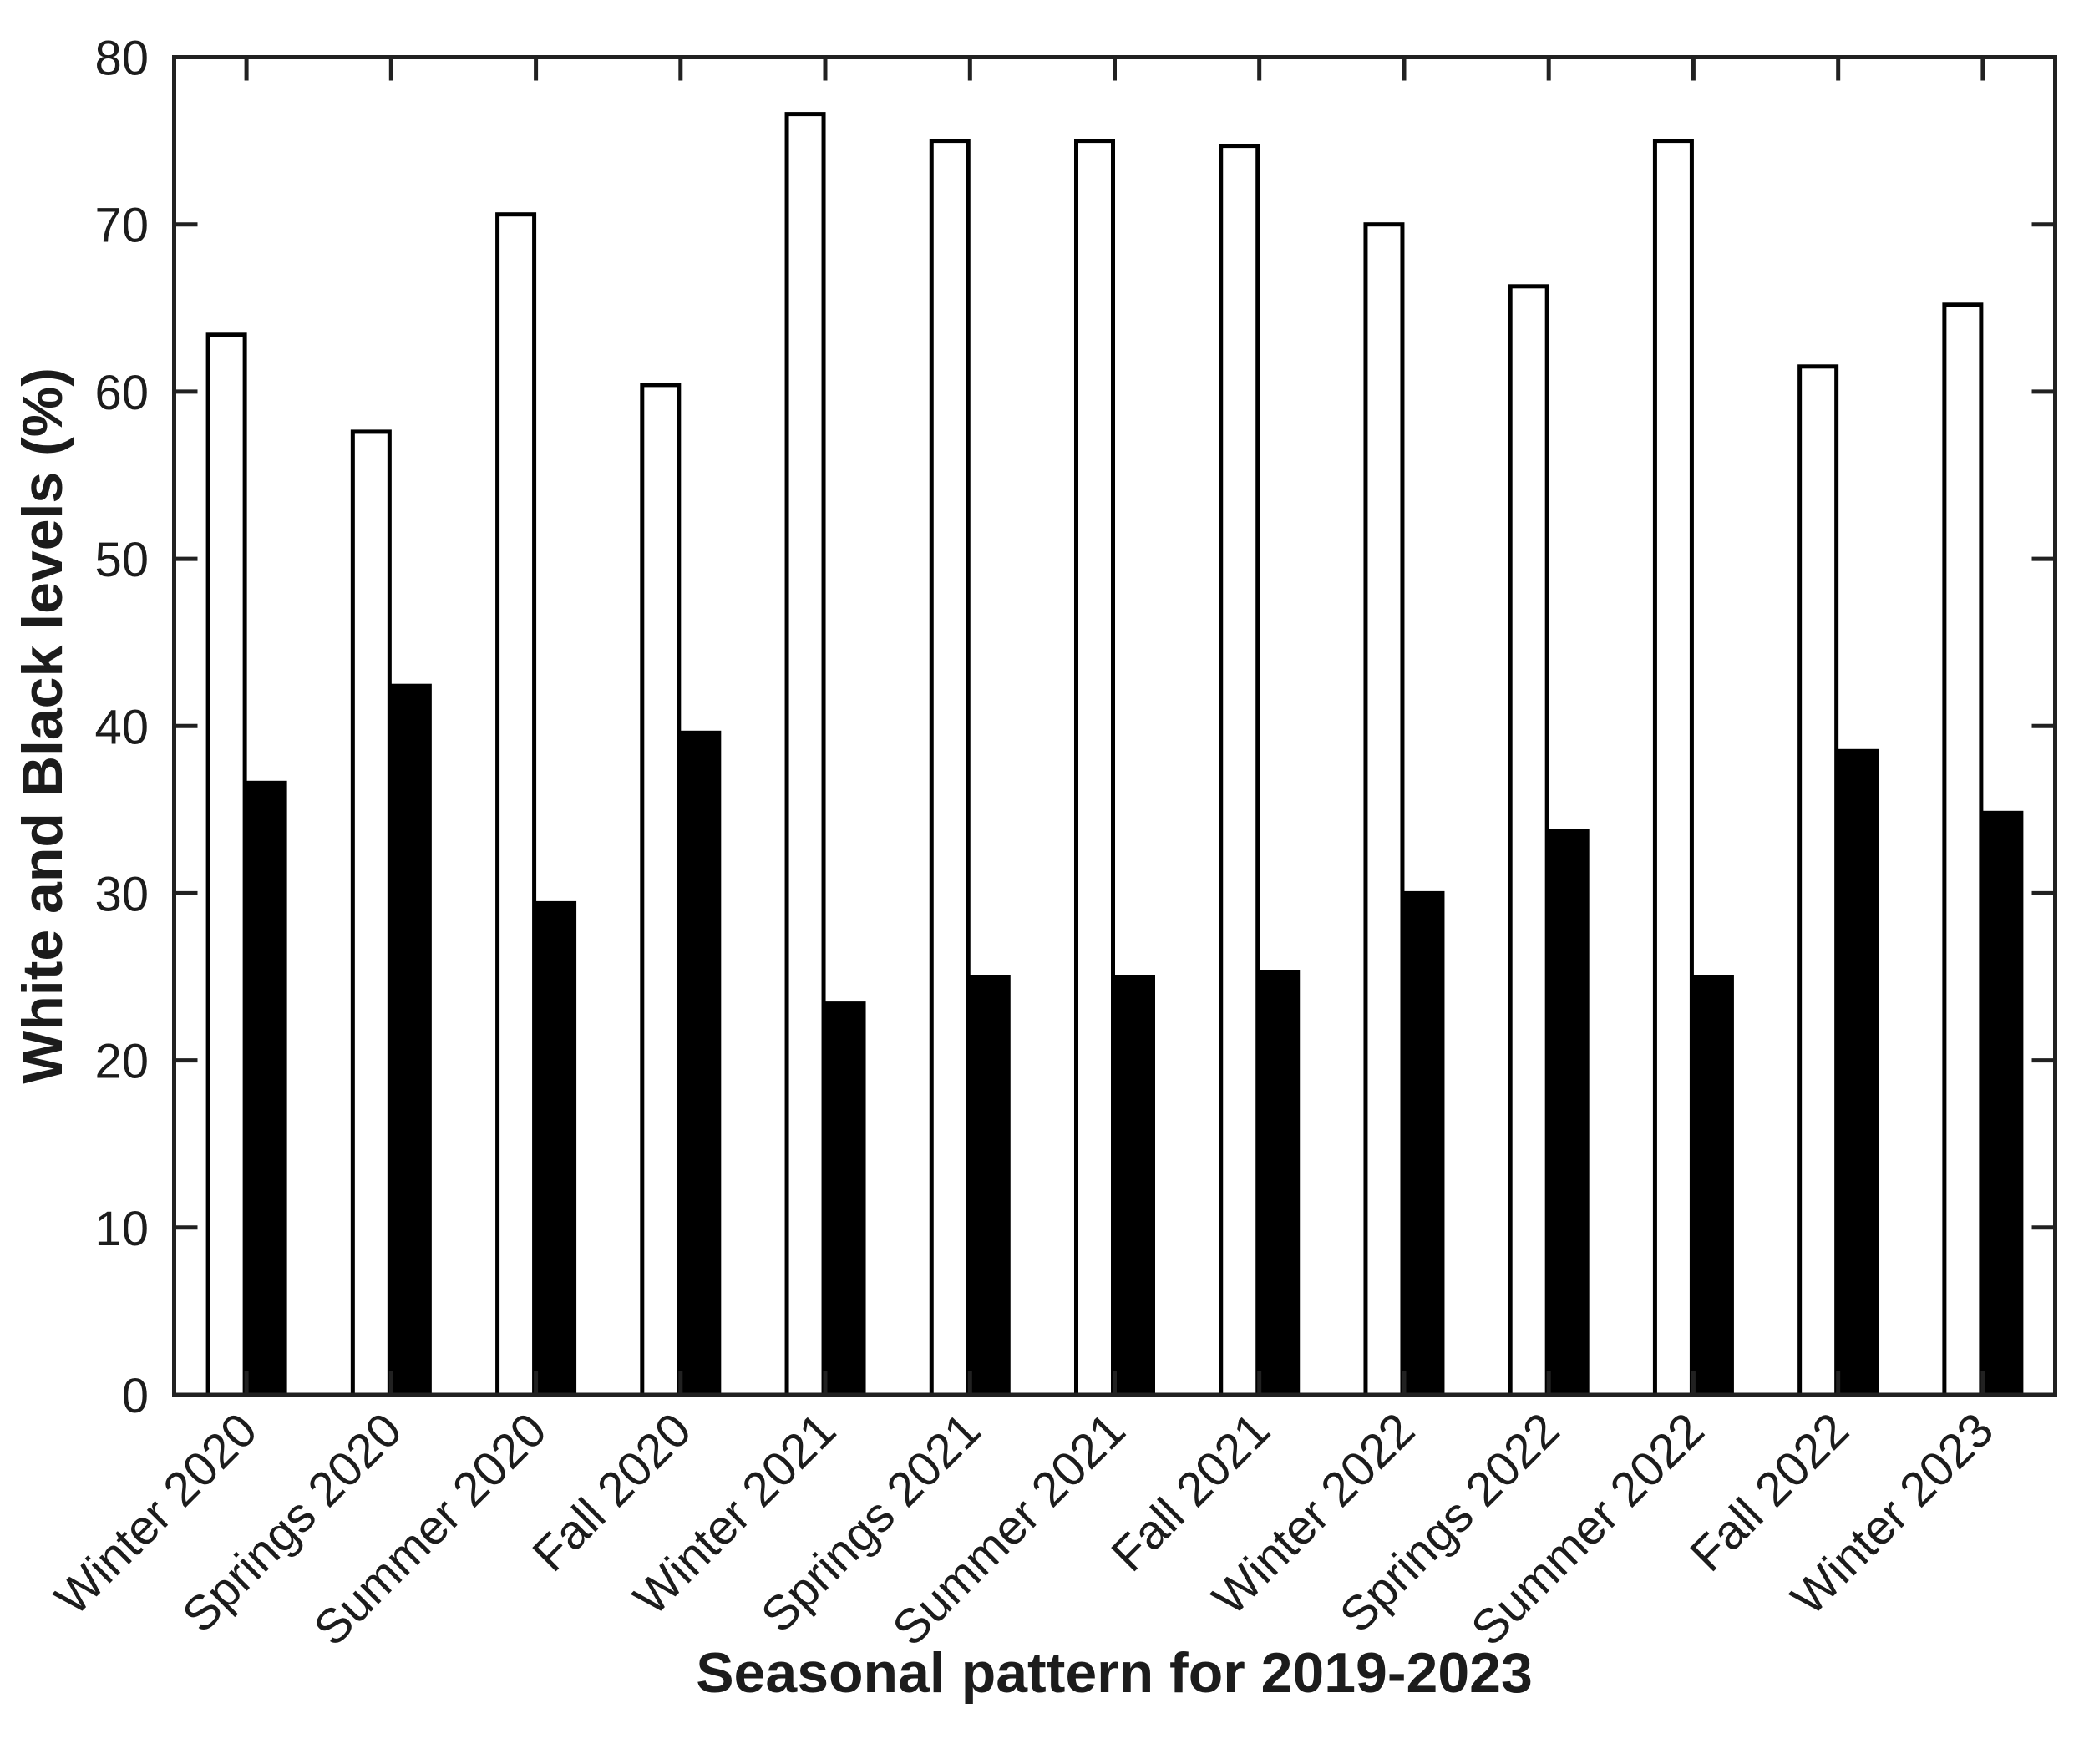  What do you see at coordinates (121, 393) in the screenshot?
I see `y-tick-label: 60` at bounding box center [121, 393].